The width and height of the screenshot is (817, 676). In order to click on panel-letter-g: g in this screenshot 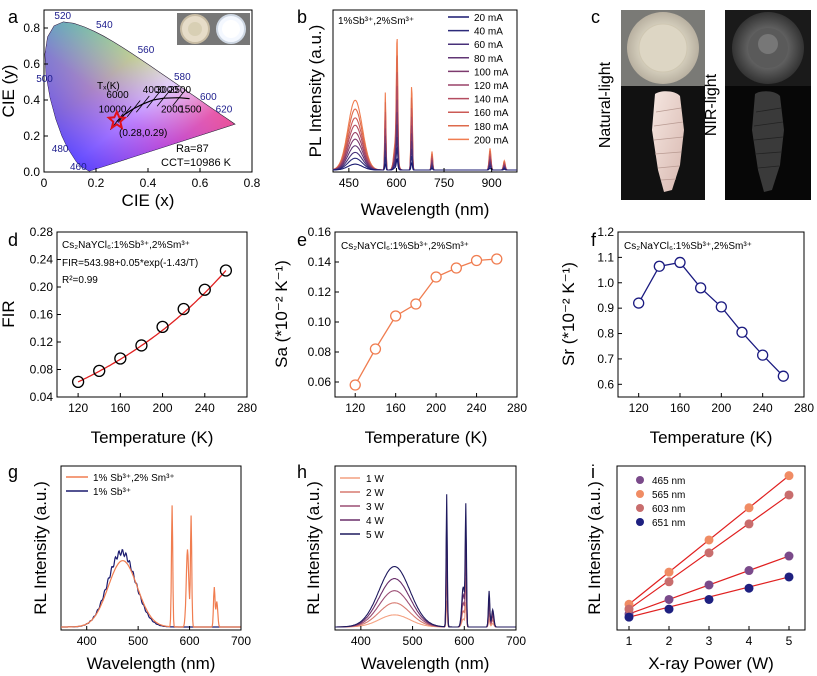, I will do `click(13, 472)`.